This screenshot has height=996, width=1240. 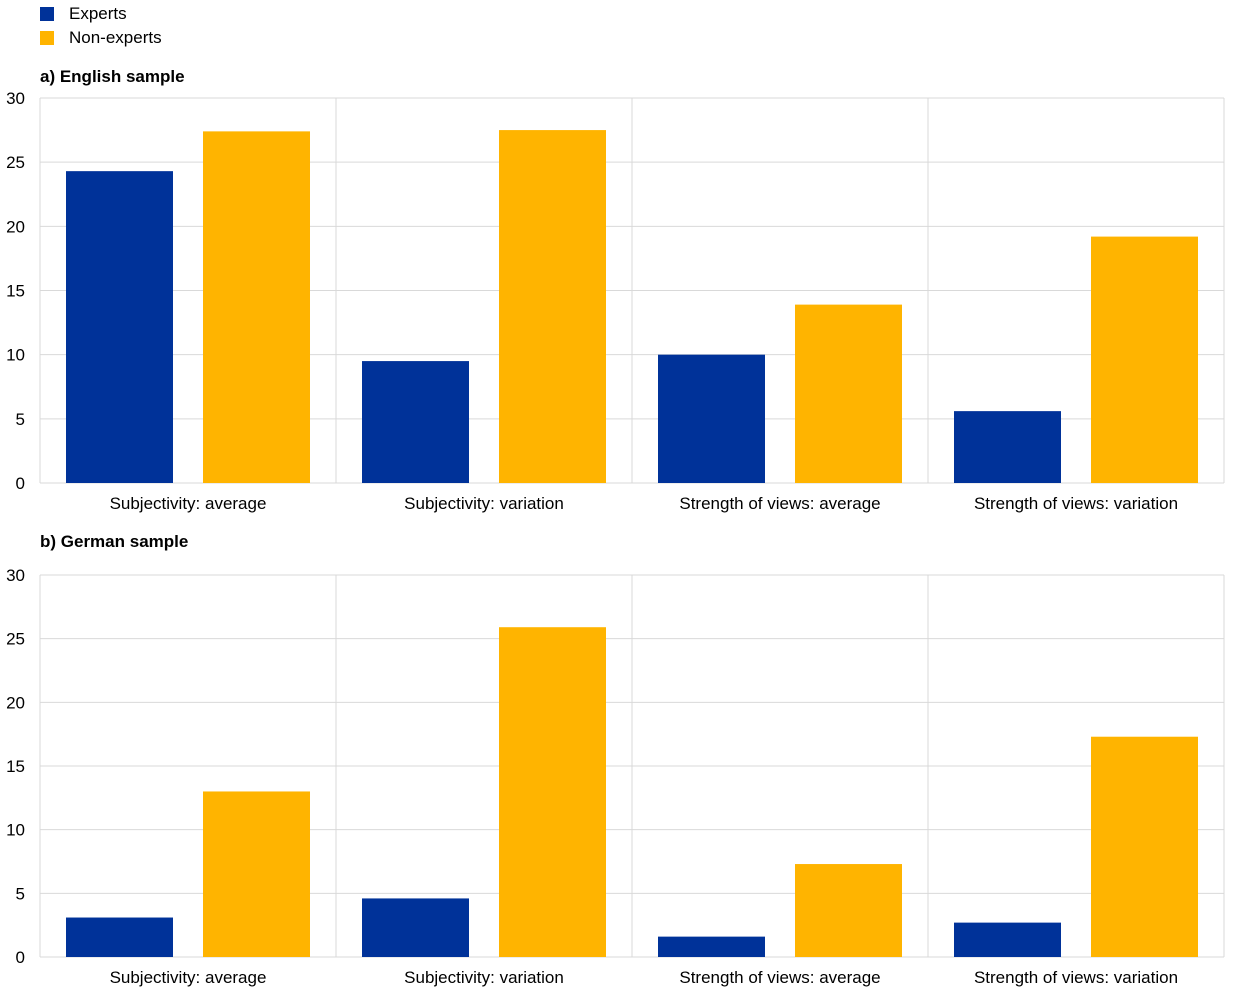 I want to click on legend-item-non-experts: Non-experts, so click(x=101, y=38).